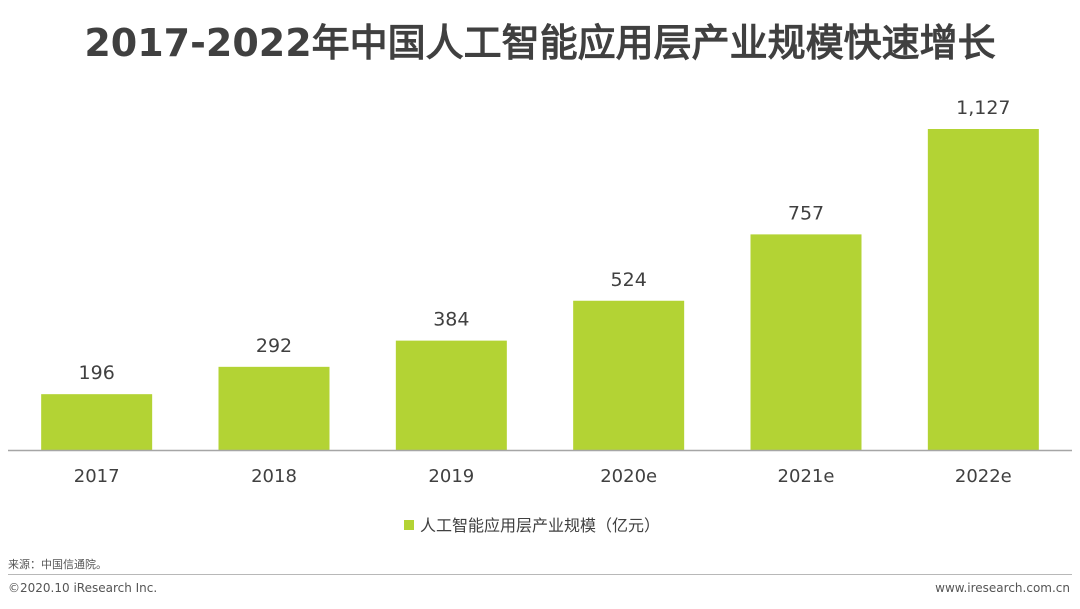 Image resolution: width=1080 pixels, height=609 pixels. Describe the element at coordinates (57, 564) in the screenshot. I see `source-note: 来源：中国信通院。` at that location.